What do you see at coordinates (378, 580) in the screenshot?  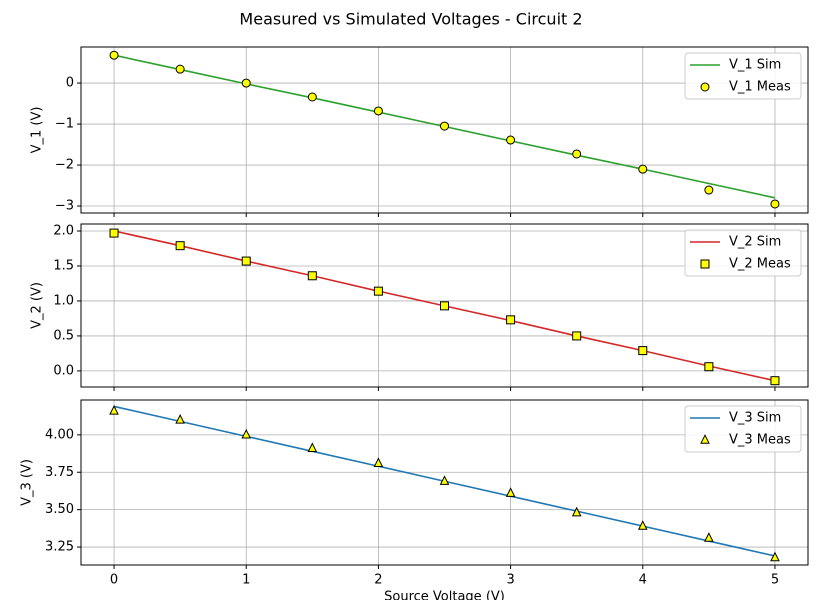 I see `x-tick-label: 2` at bounding box center [378, 580].